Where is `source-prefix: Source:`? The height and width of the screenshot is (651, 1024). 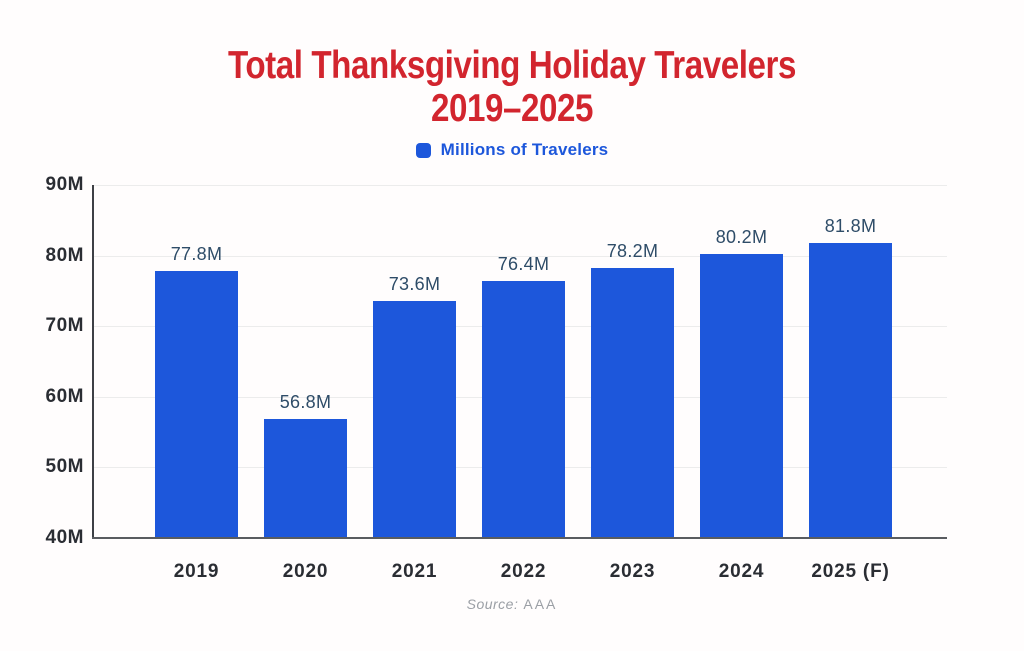
source-prefix: Source: is located at coordinates (492, 604).